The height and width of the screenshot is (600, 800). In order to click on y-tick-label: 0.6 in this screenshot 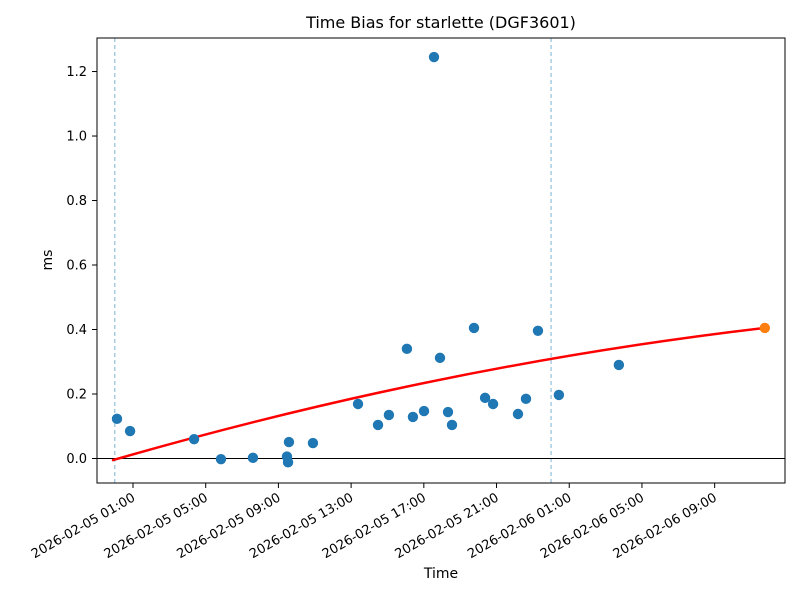, I will do `click(76, 266)`.